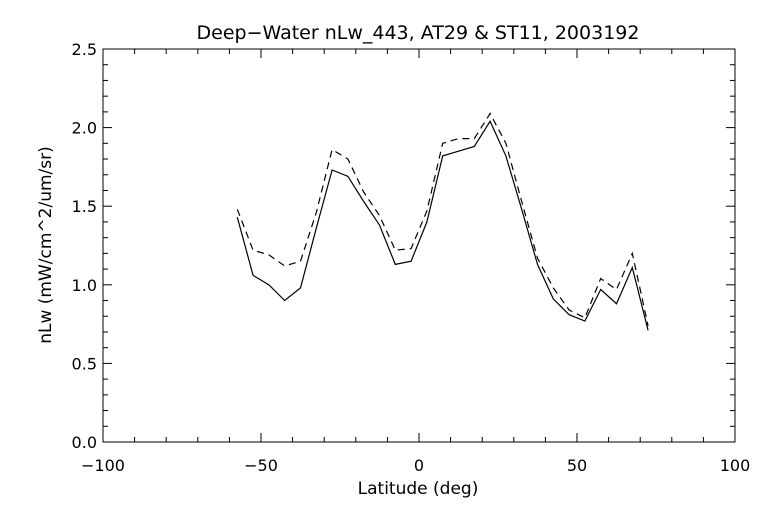 The height and width of the screenshot is (512, 768). Describe the element at coordinates (418, 489) in the screenshot. I see `x-axis-label: Latitude (deg)` at that location.